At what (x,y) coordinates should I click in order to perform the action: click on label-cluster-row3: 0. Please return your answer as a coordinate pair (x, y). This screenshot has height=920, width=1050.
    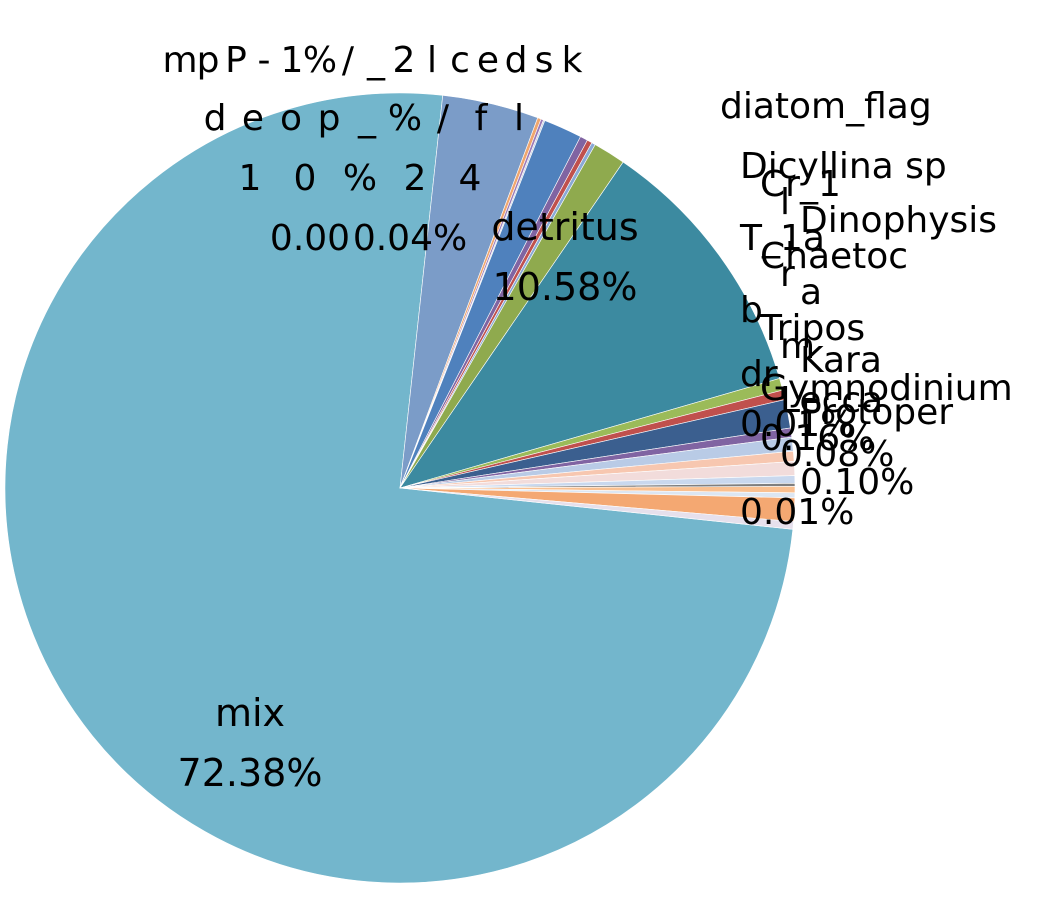
    Looking at the image, I should click on (305, 178).